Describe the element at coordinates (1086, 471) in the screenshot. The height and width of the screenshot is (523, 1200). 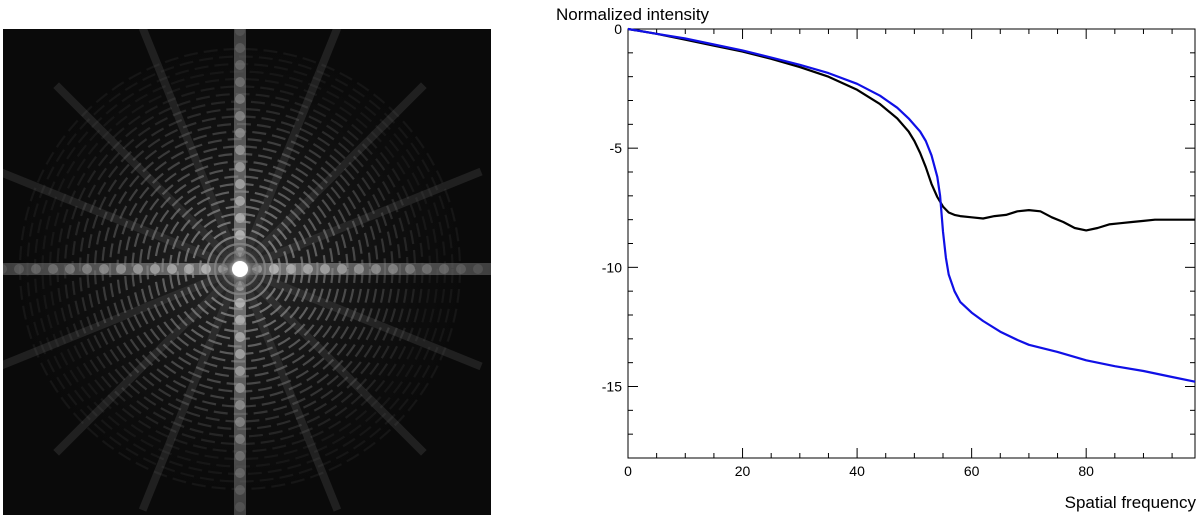
I see `x-tick-label: 80` at that location.